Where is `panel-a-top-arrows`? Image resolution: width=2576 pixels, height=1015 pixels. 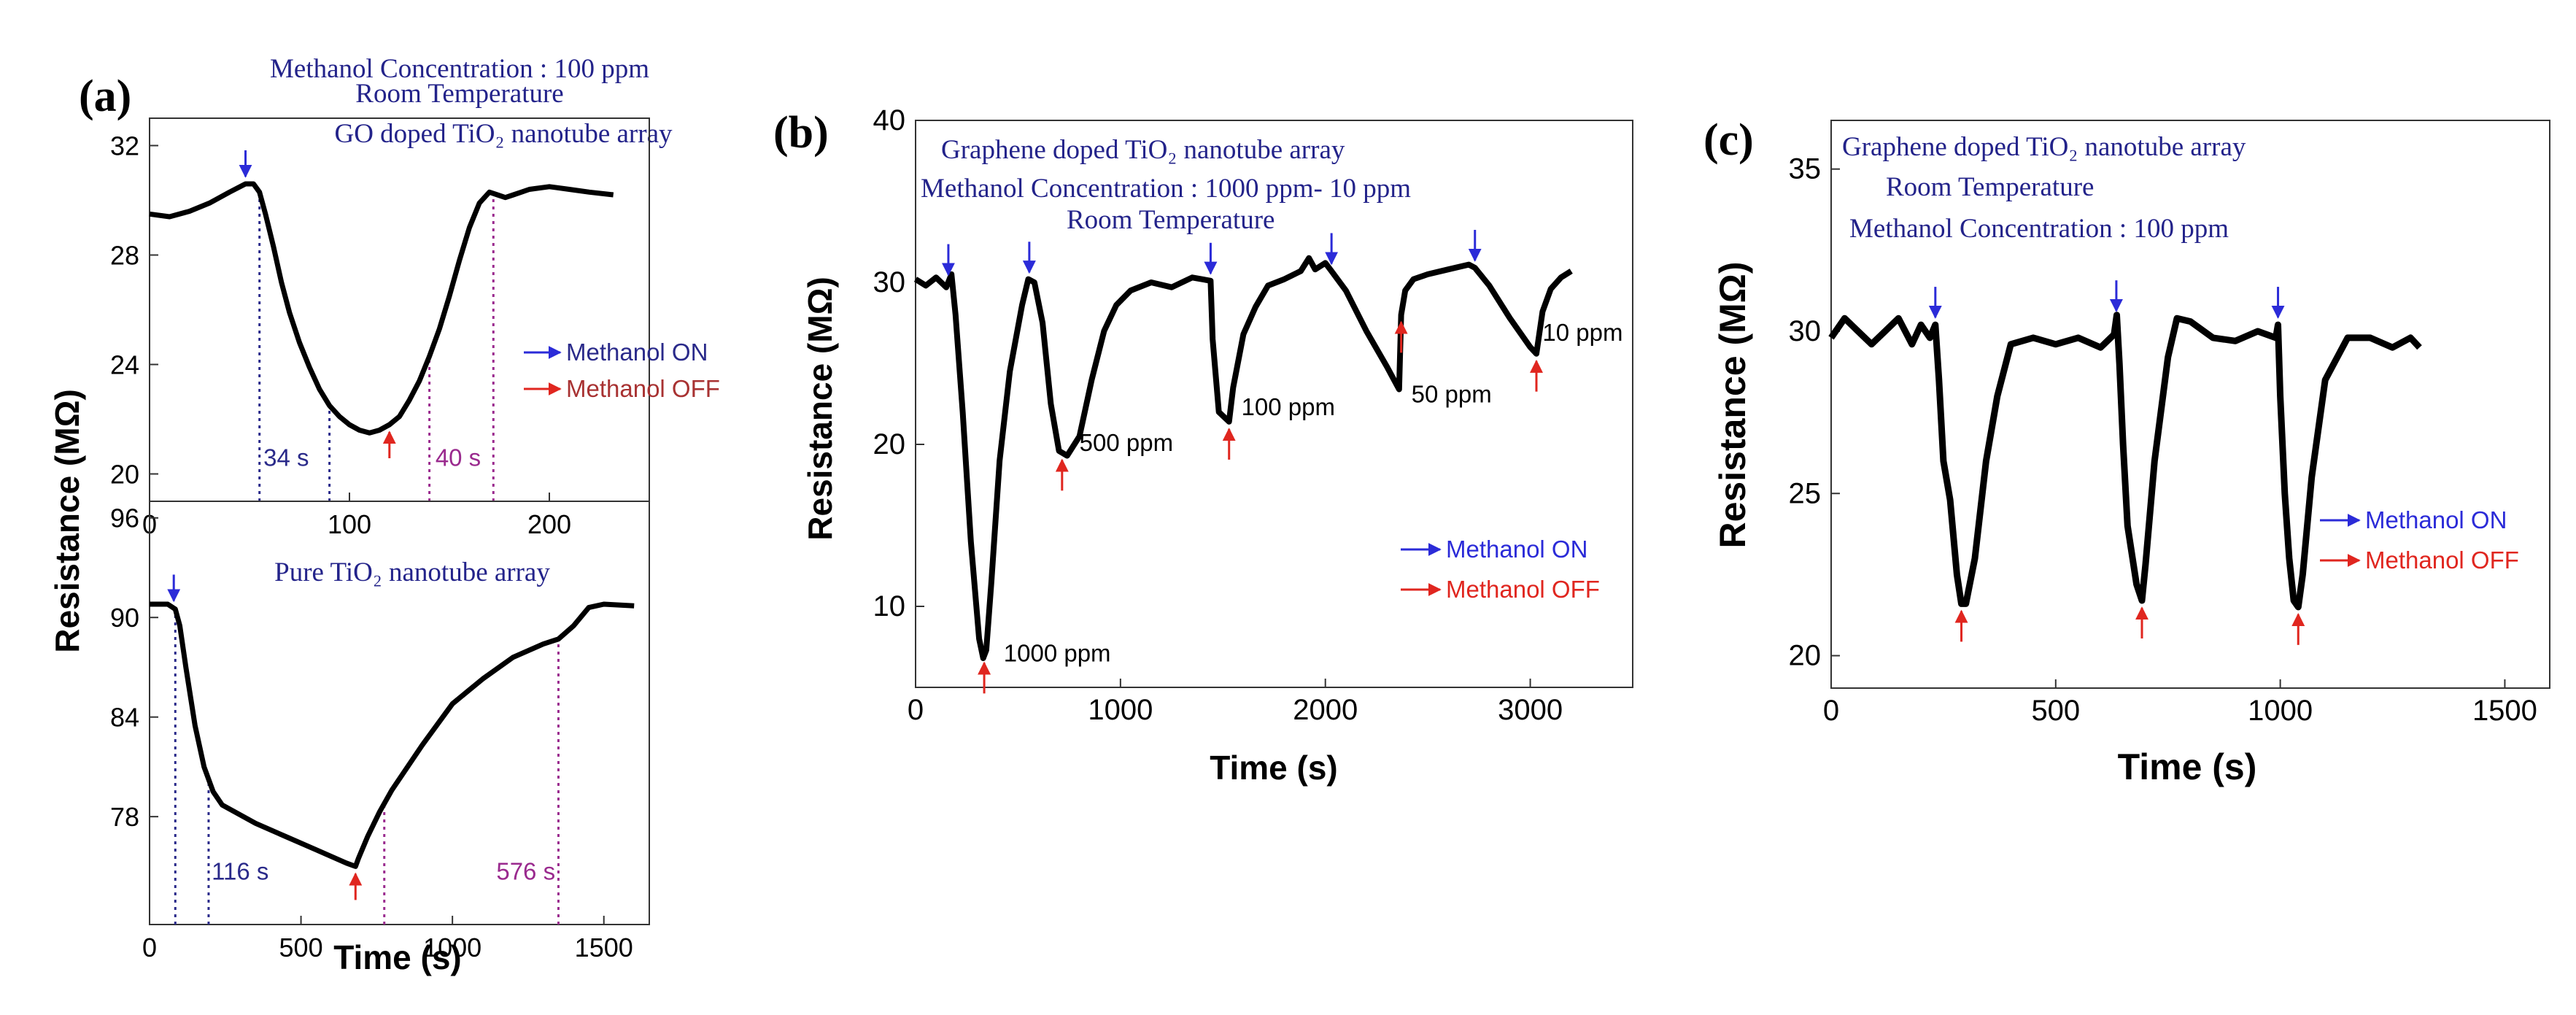
panel-a-top-arrows is located at coordinates (317, 304).